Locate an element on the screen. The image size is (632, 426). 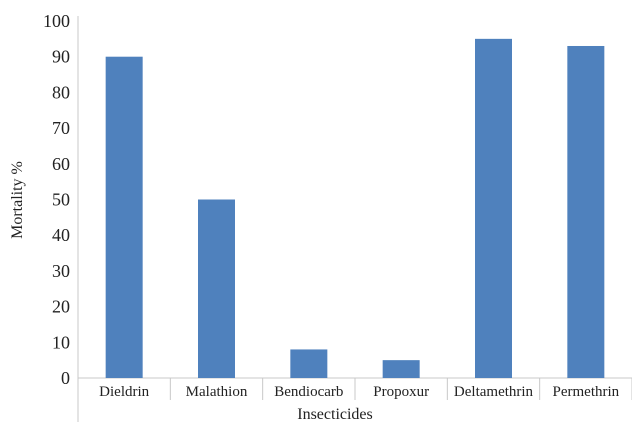
y-tick-label: 80 is located at coordinates (61, 92).